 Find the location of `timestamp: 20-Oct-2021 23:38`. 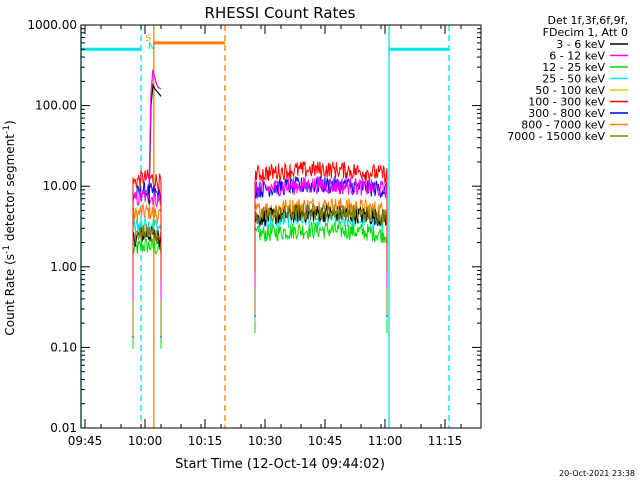

timestamp: 20-Oct-2021 23:38 is located at coordinates (597, 473).